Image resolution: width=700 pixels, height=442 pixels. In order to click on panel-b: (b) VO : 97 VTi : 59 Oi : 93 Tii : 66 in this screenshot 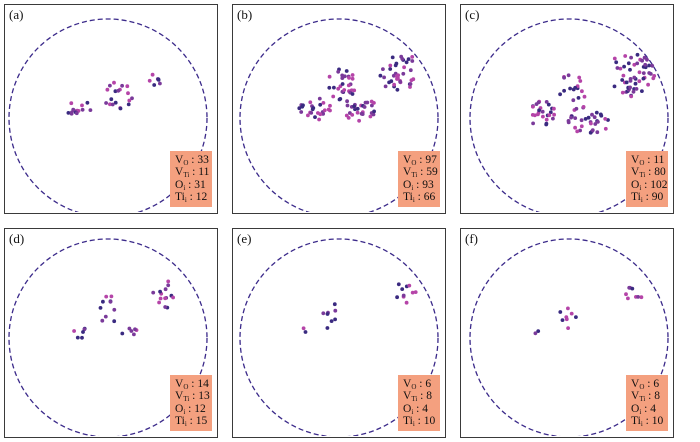, I will do `click(339, 109)`.